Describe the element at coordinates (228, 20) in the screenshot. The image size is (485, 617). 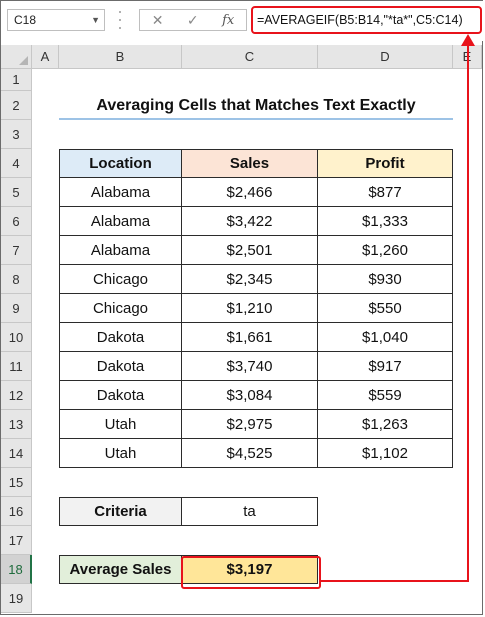
I see `insert-function-icon: fx` at that location.